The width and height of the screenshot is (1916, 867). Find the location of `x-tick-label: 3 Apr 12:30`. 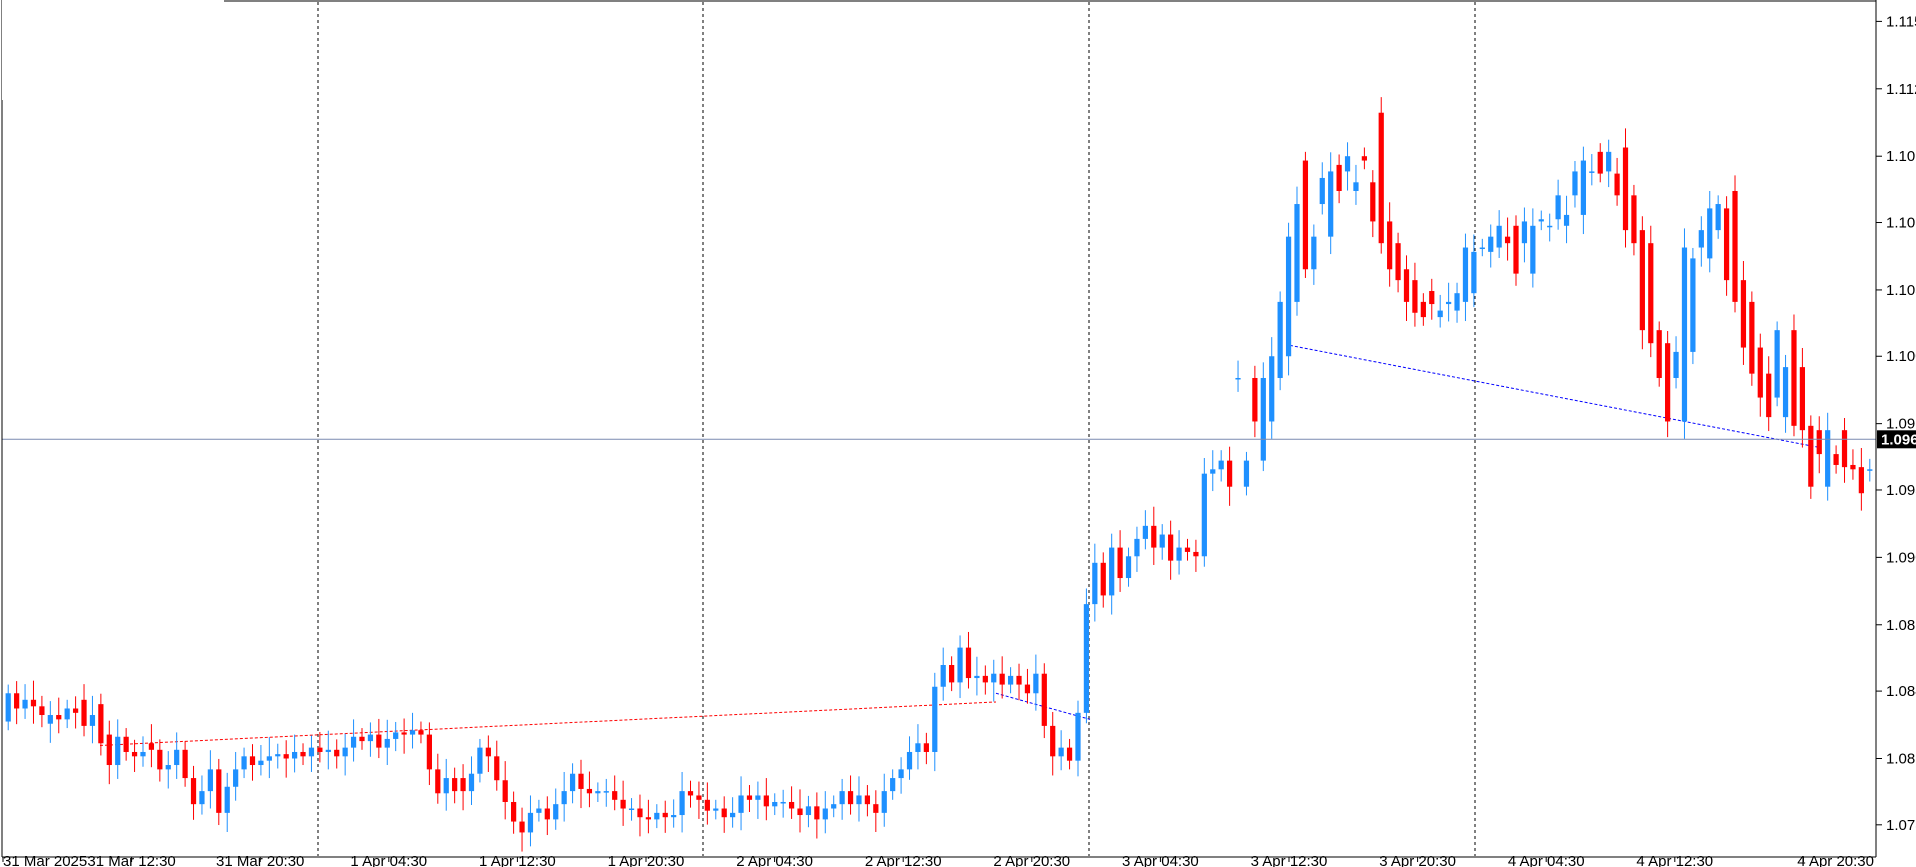

x-tick-label: 3 Apr 12:30 is located at coordinates (1289, 860).